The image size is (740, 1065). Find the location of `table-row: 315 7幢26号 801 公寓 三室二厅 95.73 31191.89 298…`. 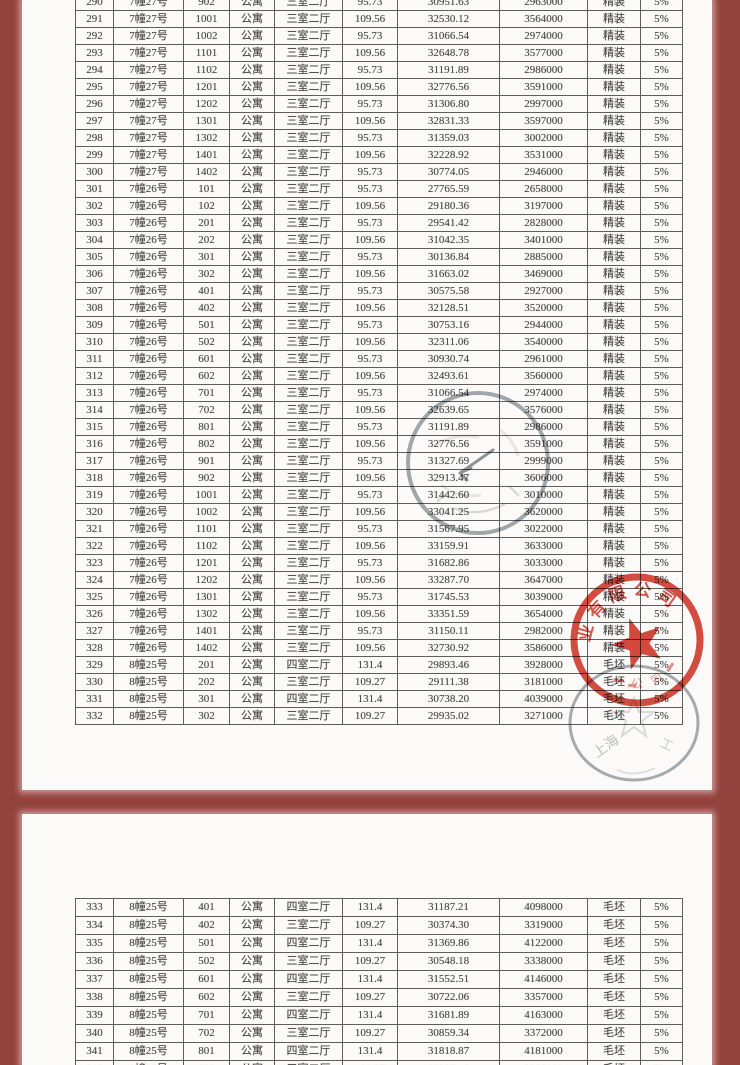

table-row: 315 7幢26号 801 公寓 三室二厅 95.73 31191.89 298… is located at coordinates (379, 427).